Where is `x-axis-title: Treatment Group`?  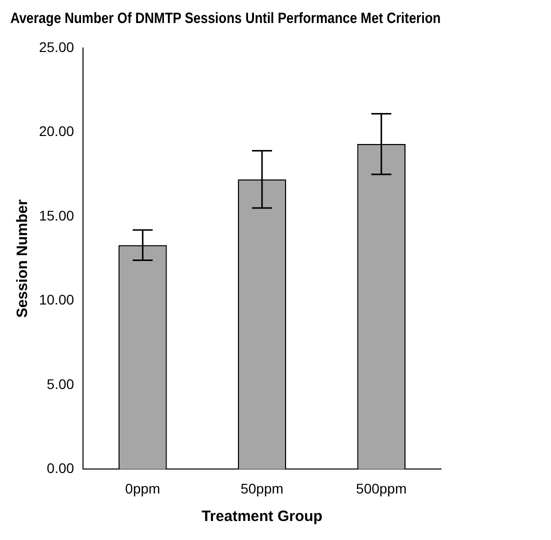 x-axis-title: Treatment Group is located at coordinates (262, 517).